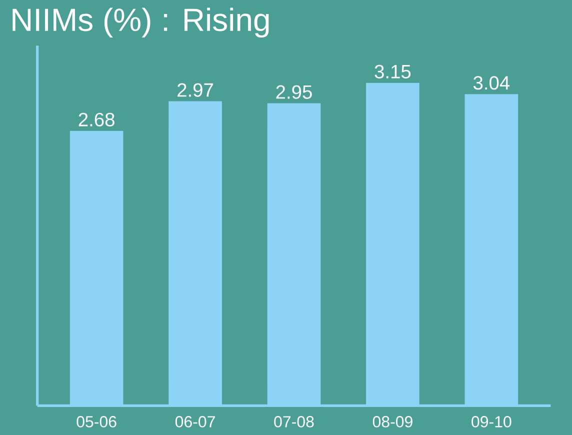 The width and height of the screenshot is (572, 435). What do you see at coordinates (392, 422) in the screenshot?
I see `x-tick-label: 08-09` at bounding box center [392, 422].